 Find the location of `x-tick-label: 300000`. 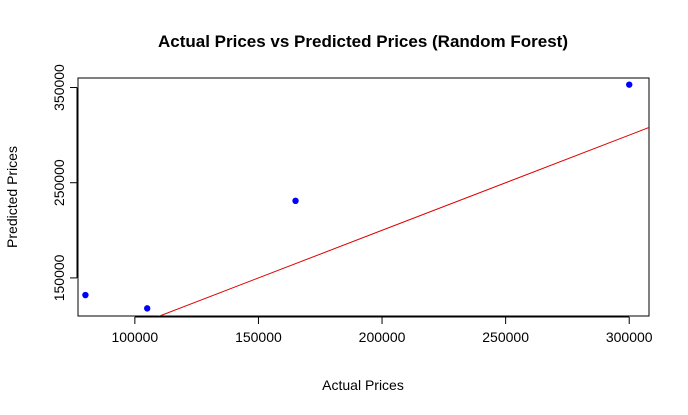

x-tick-label: 300000 is located at coordinates (629, 337).